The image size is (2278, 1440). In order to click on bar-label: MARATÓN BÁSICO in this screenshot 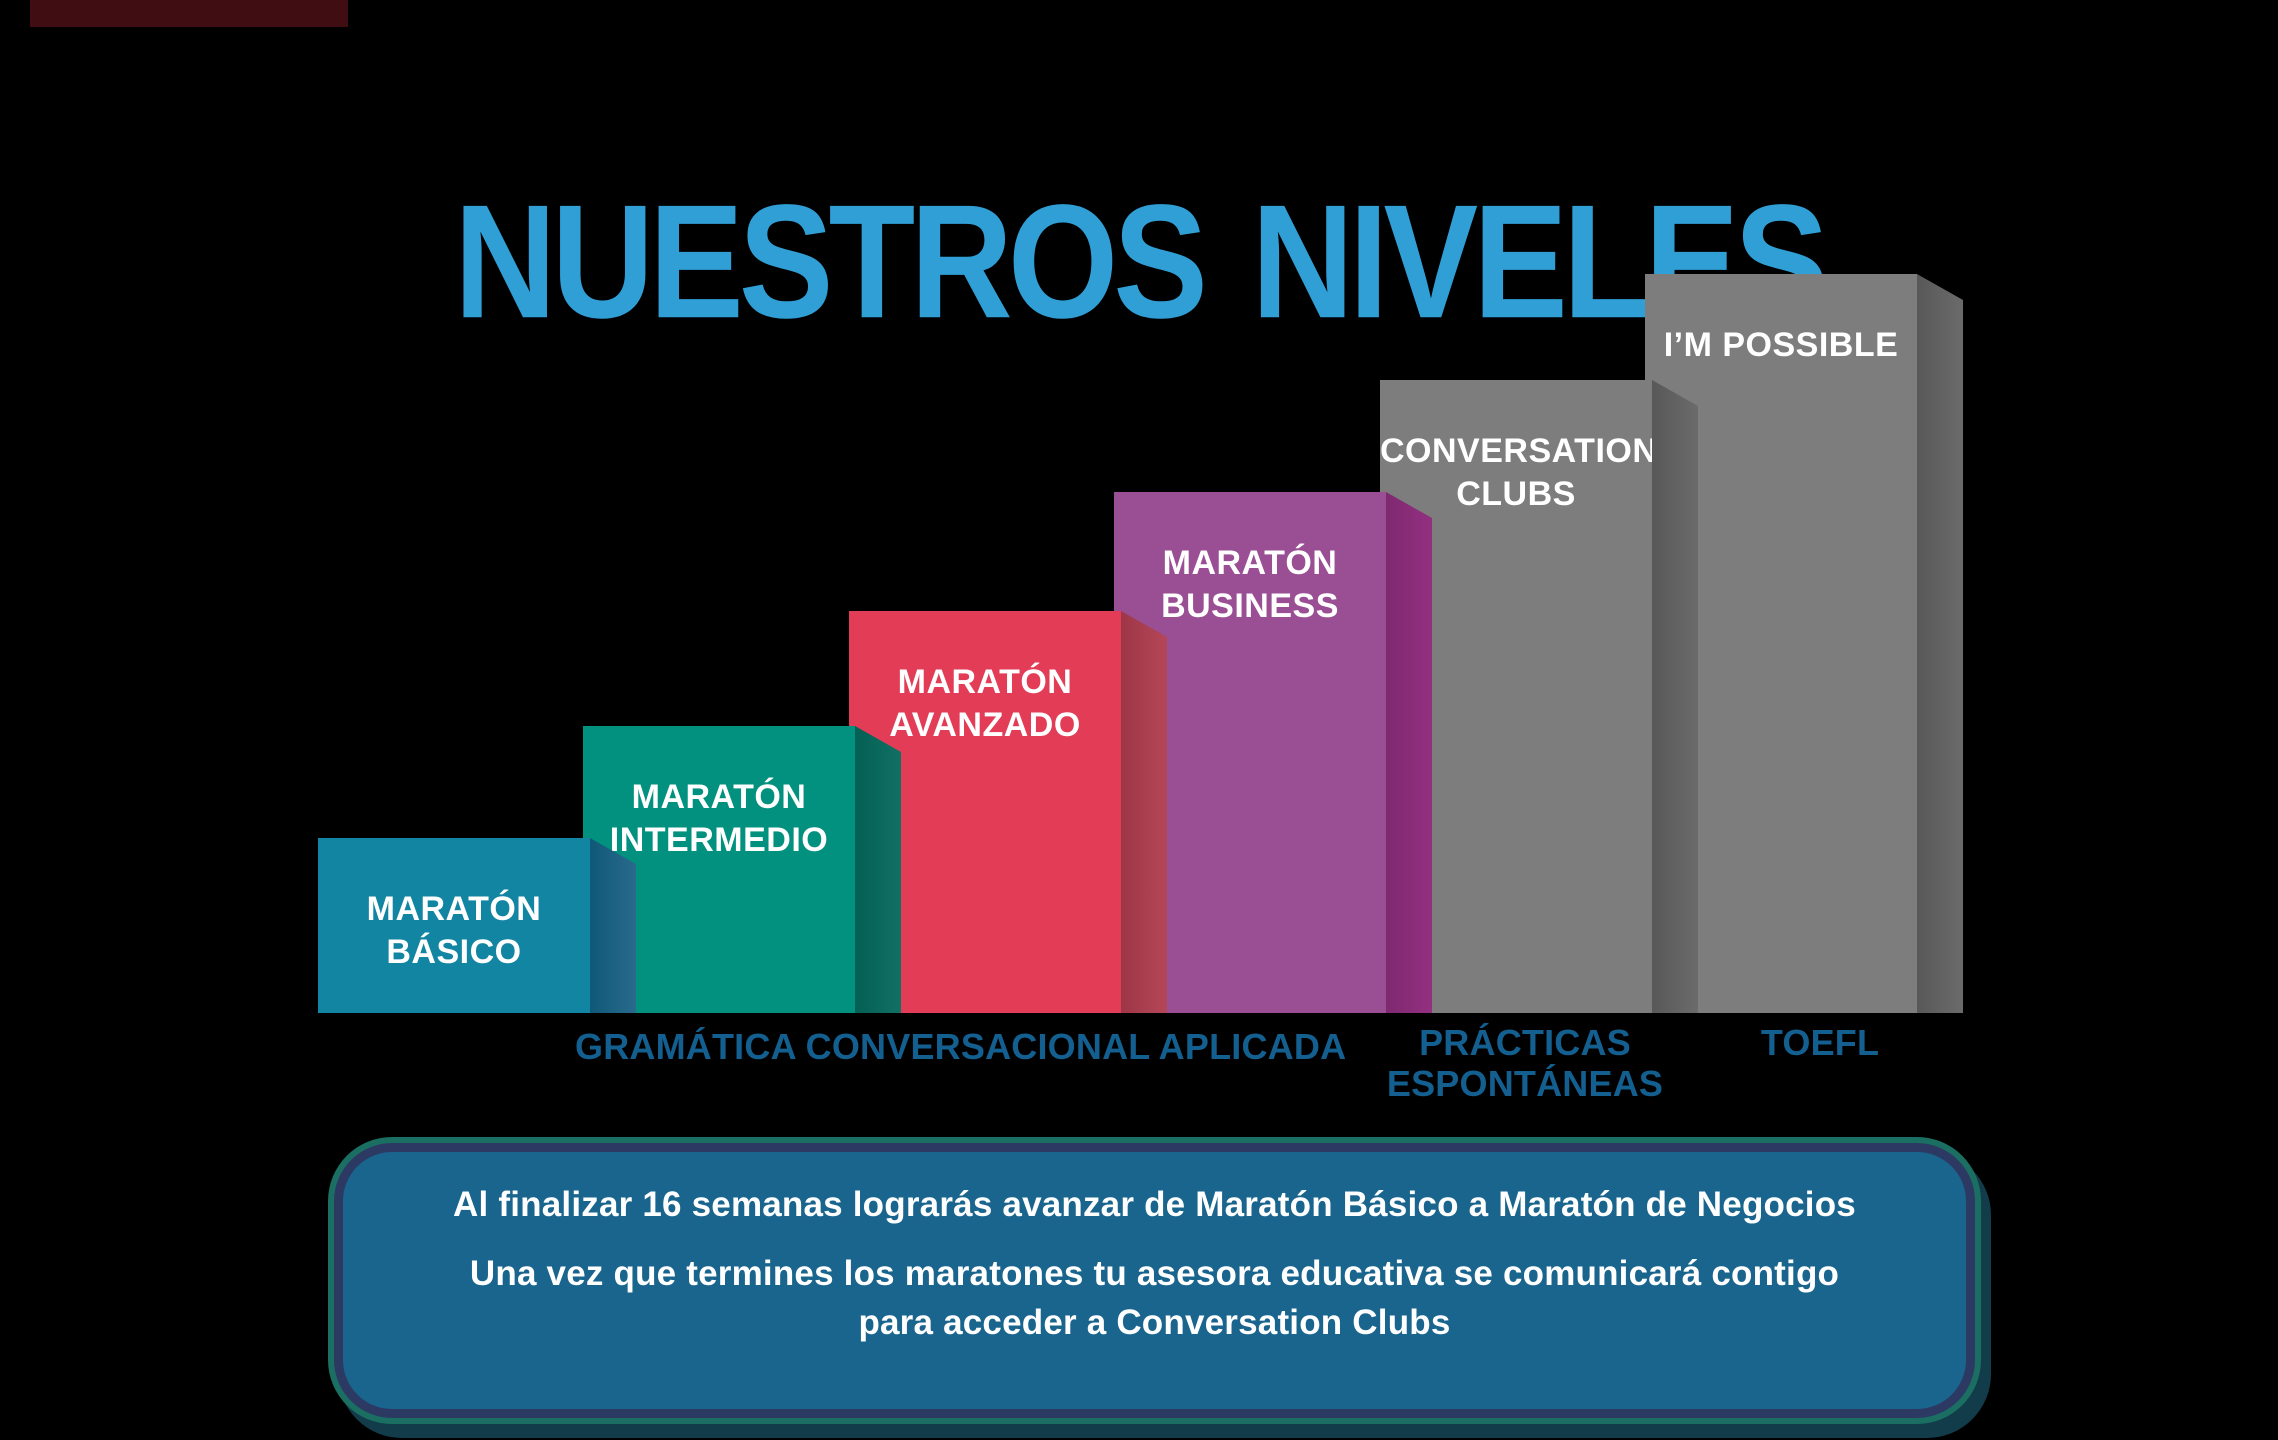, I will do `click(454, 906)`.